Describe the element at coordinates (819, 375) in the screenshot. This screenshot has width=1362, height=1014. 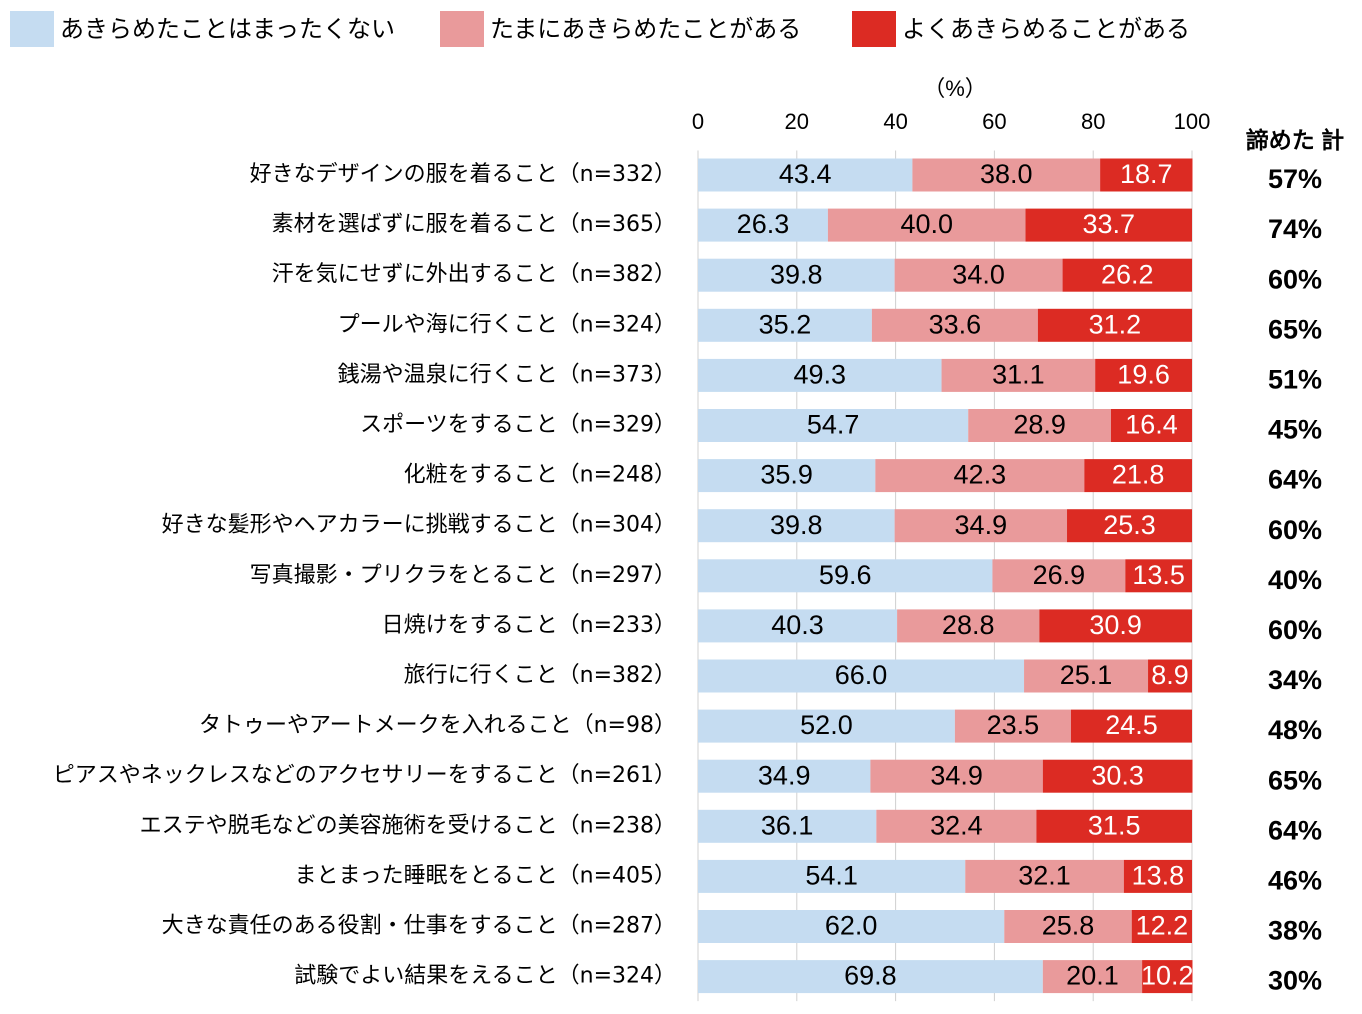
I see `data-label: 49.3` at that location.